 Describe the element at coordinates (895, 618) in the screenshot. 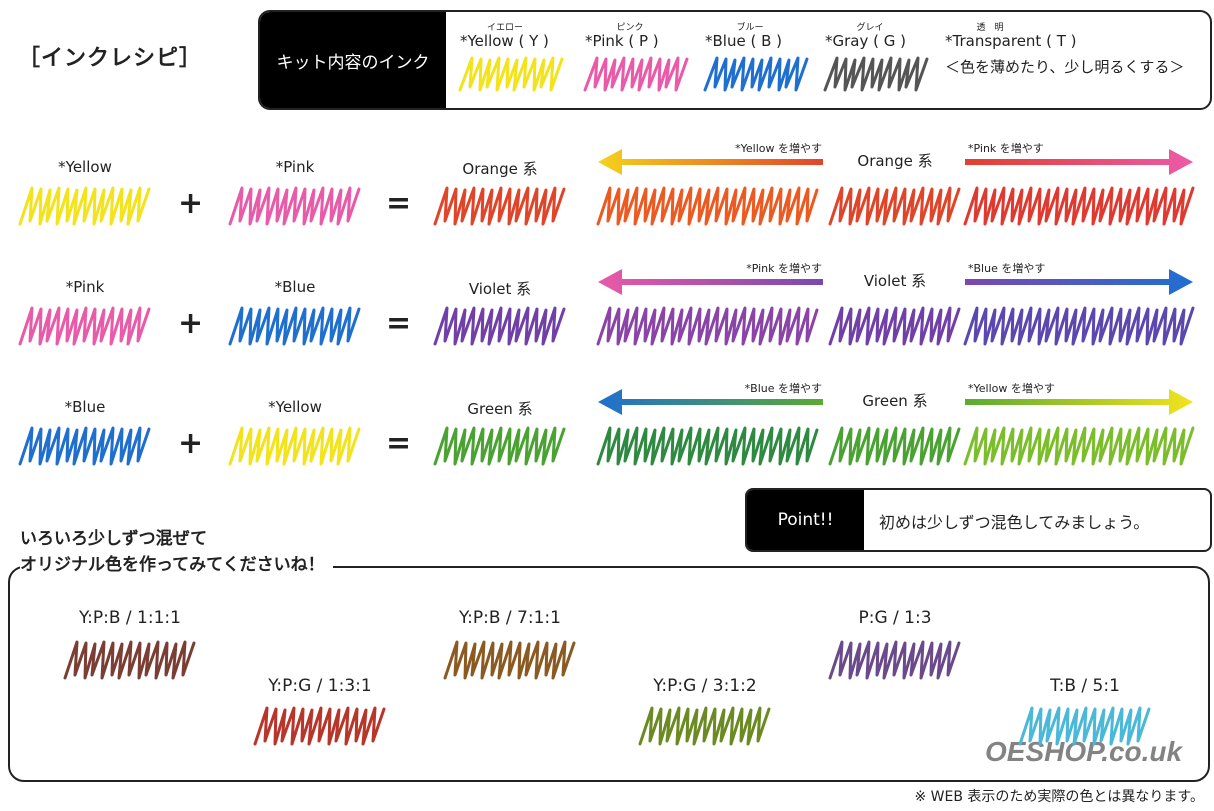

I see `recipe-label: P:G / 1:3` at that location.